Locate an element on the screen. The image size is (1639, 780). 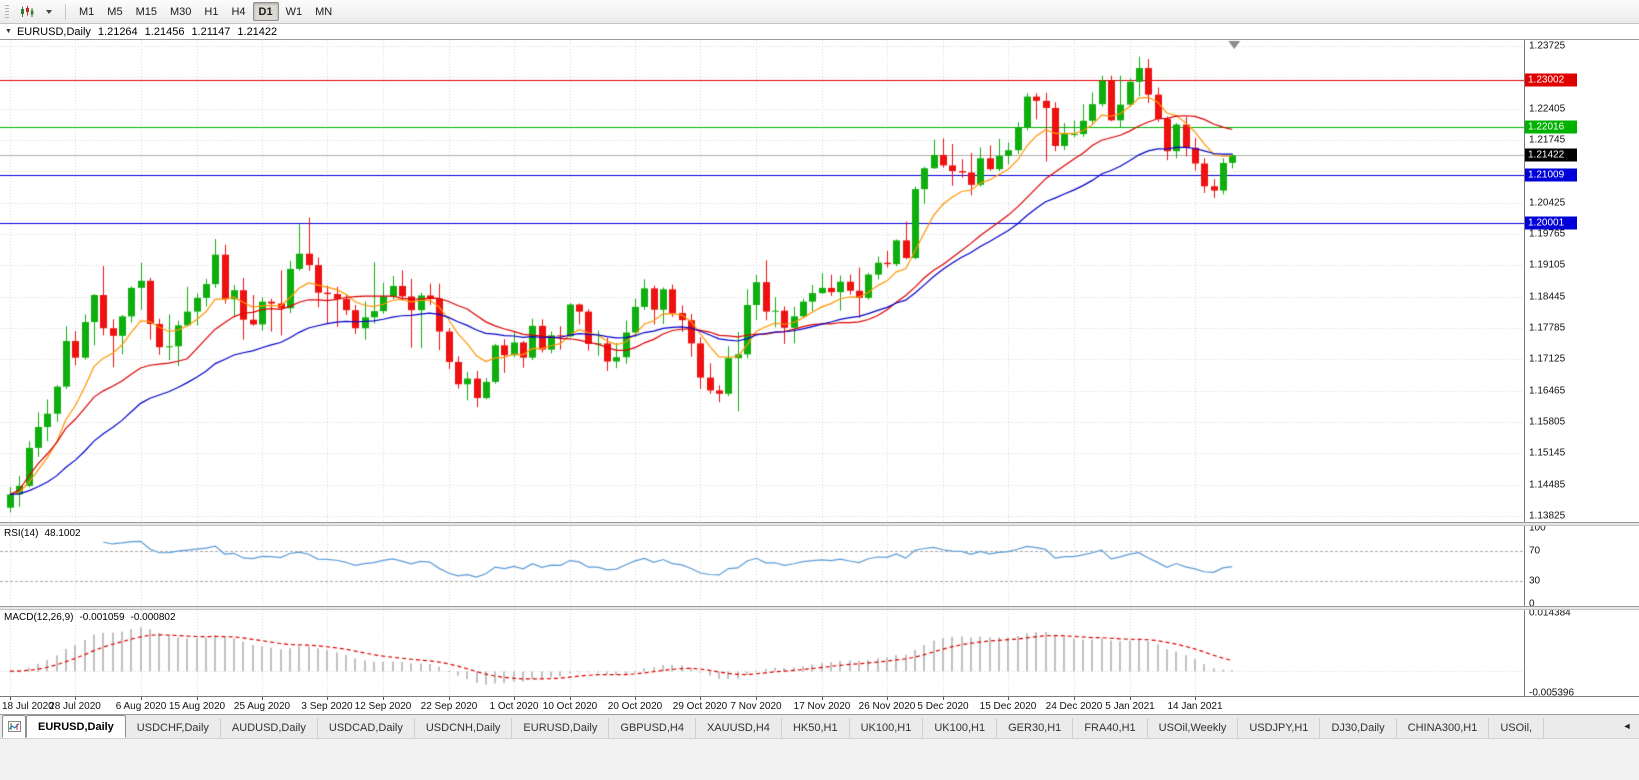
timeframe-button-m1: M1 is located at coordinates (87, 11).